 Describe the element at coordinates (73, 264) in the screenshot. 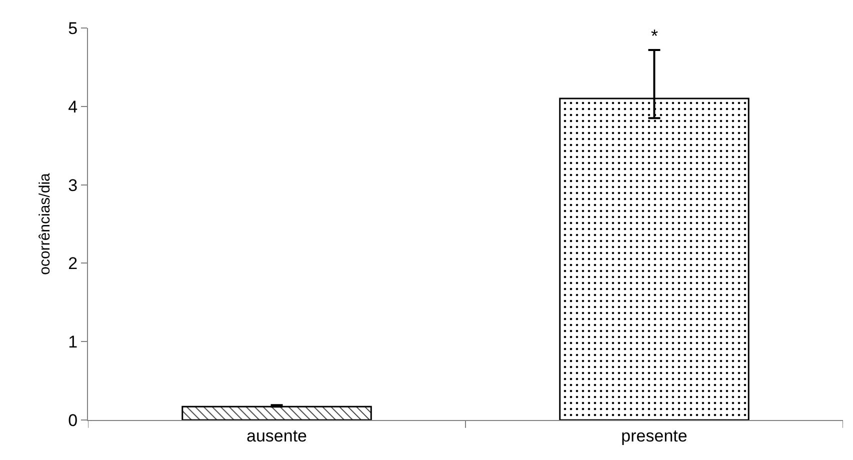

I see `y-tick-label: 2` at that location.